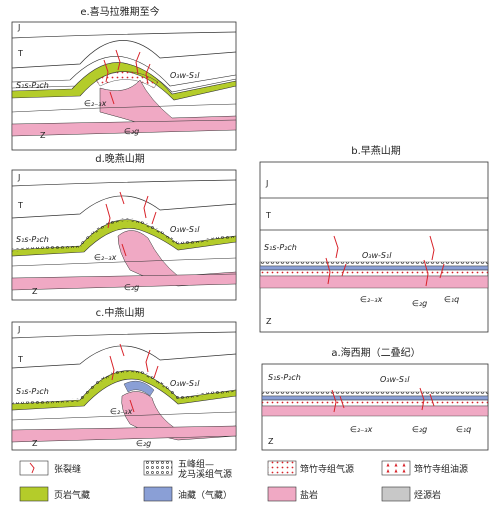 This screenshot has width=500, height=514. What do you see at coordinates (32, 239) in the screenshot?
I see `panel-d-label-s1: S₁s-P₂ch` at bounding box center [32, 239].